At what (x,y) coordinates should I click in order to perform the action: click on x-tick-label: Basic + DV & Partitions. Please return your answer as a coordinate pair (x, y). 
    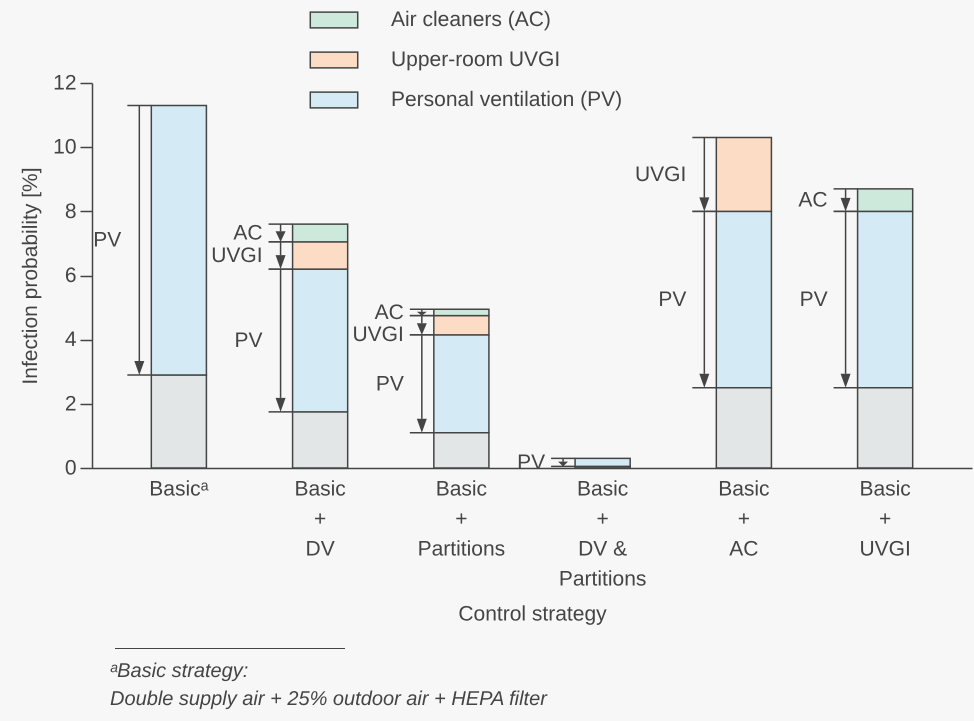
    Looking at the image, I should click on (602, 534).